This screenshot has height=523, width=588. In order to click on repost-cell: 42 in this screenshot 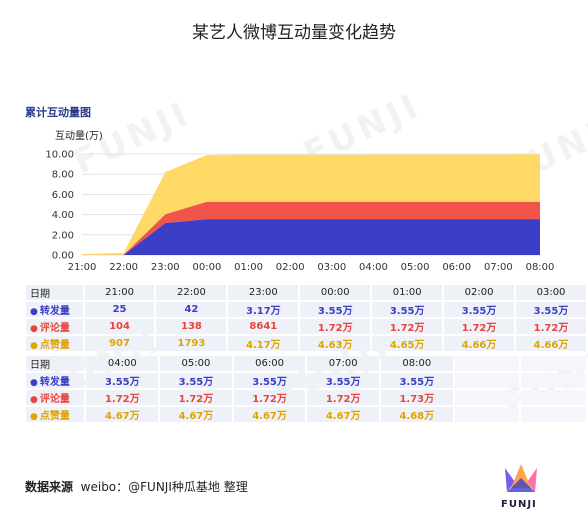, I will do `click(191, 309)`.